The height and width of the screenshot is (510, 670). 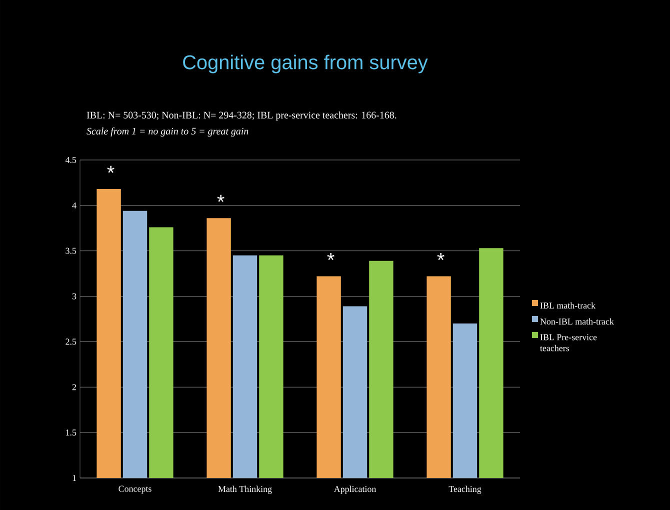 I want to click on y-tick-label: 2, so click(x=74, y=387).